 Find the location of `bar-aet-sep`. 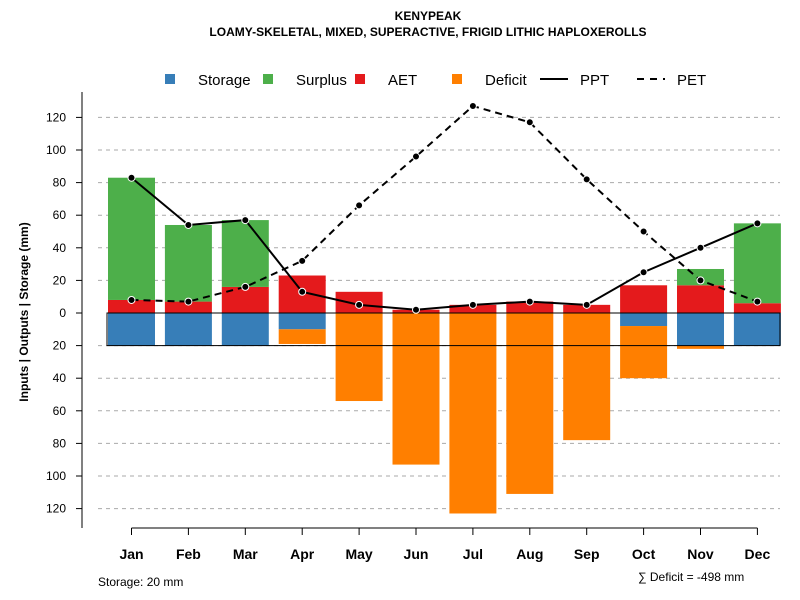

bar-aet-sep is located at coordinates (587, 308).